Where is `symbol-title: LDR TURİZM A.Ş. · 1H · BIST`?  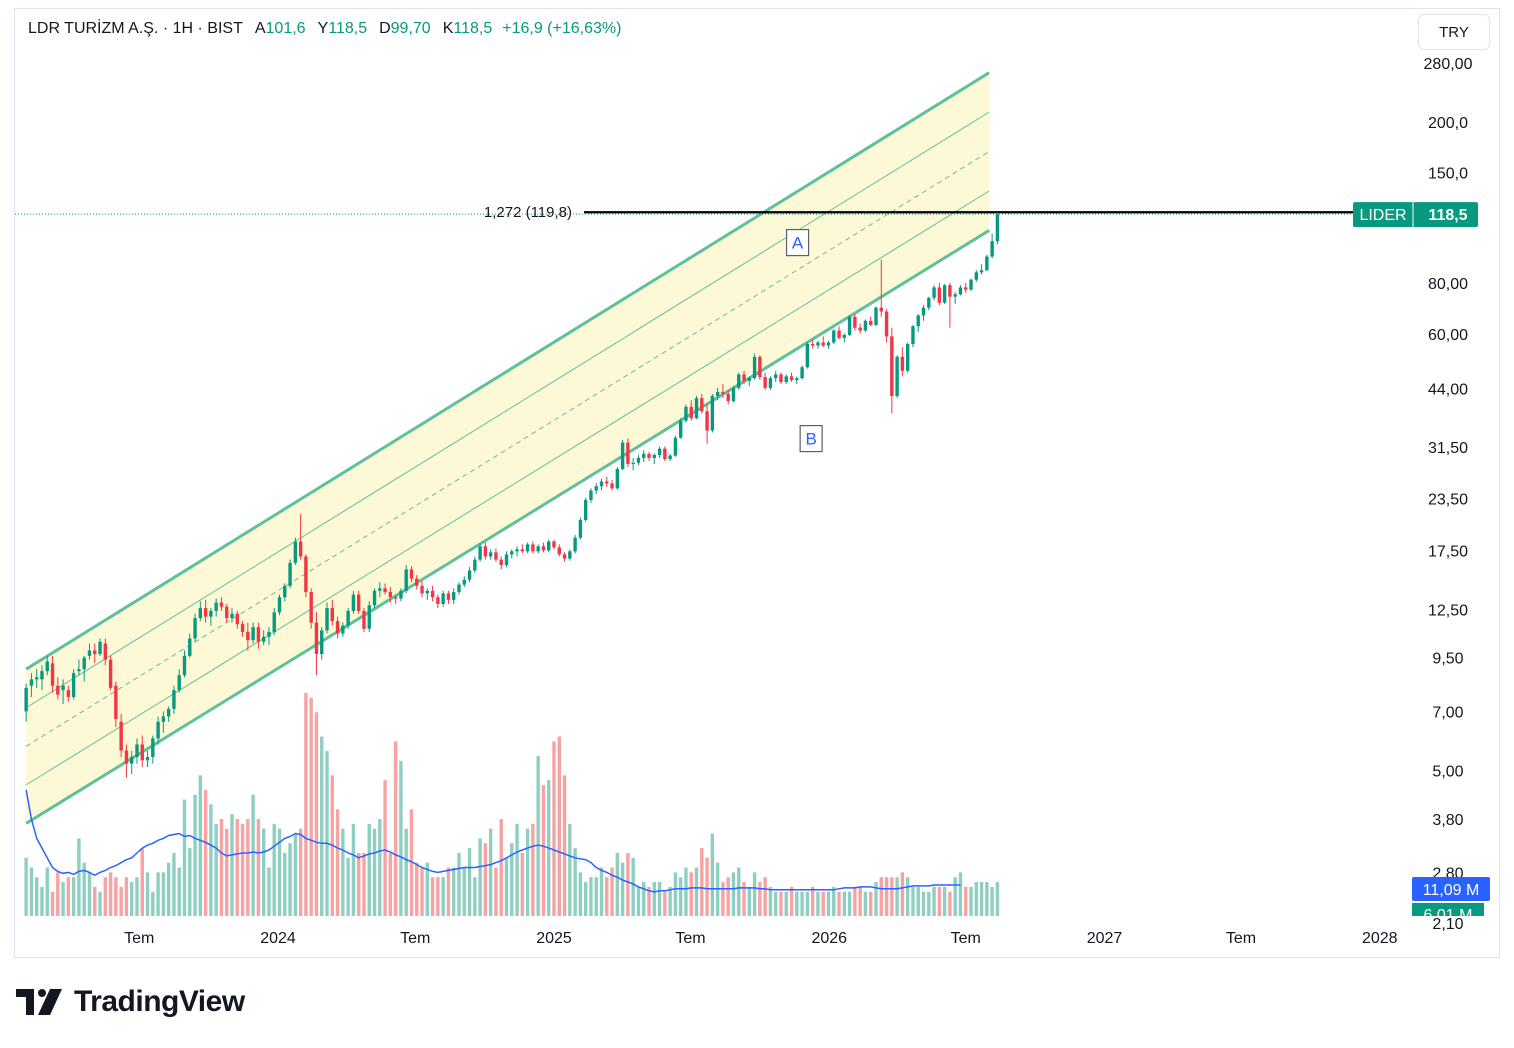
symbol-title: LDR TURİZM A.Ş. · 1H · BIST is located at coordinates (135, 28).